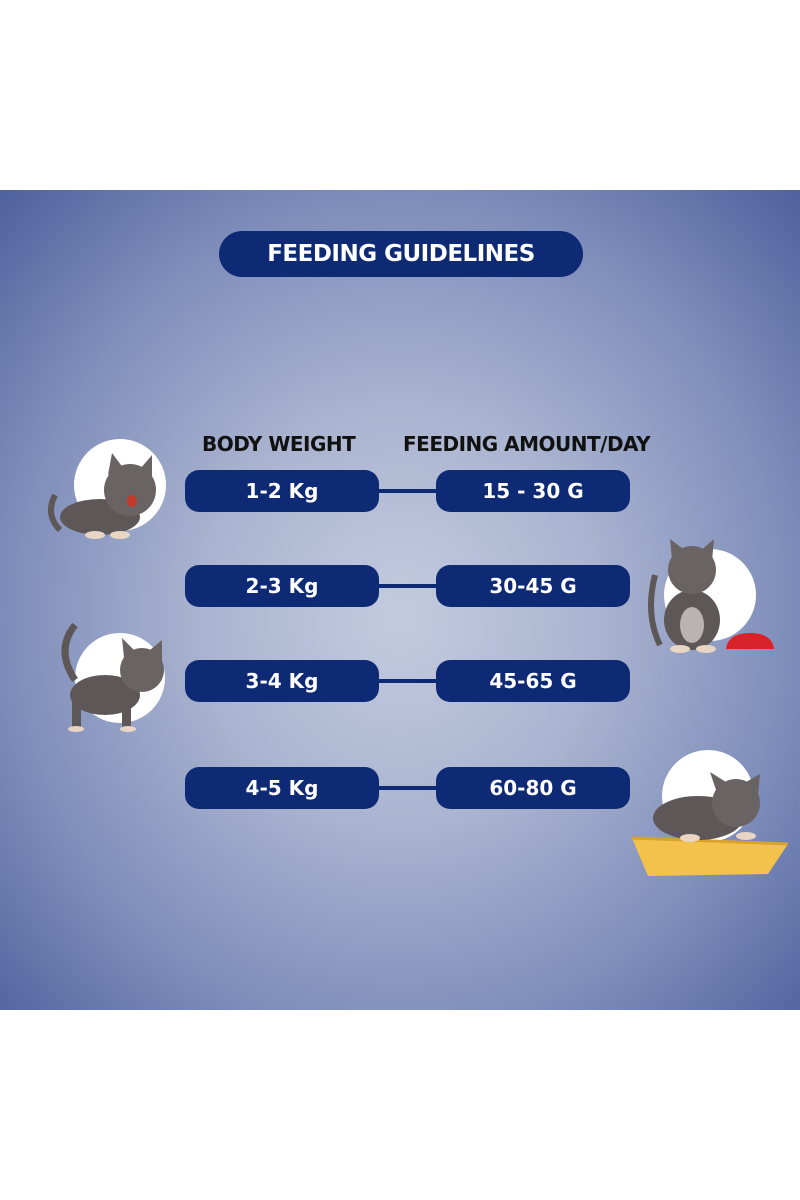 Image resolution: width=800 pixels, height=1200 pixels. Describe the element at coordinates (282, 681) in the screenshot. I see `weight-pill: 3-4 Kg` at that location.